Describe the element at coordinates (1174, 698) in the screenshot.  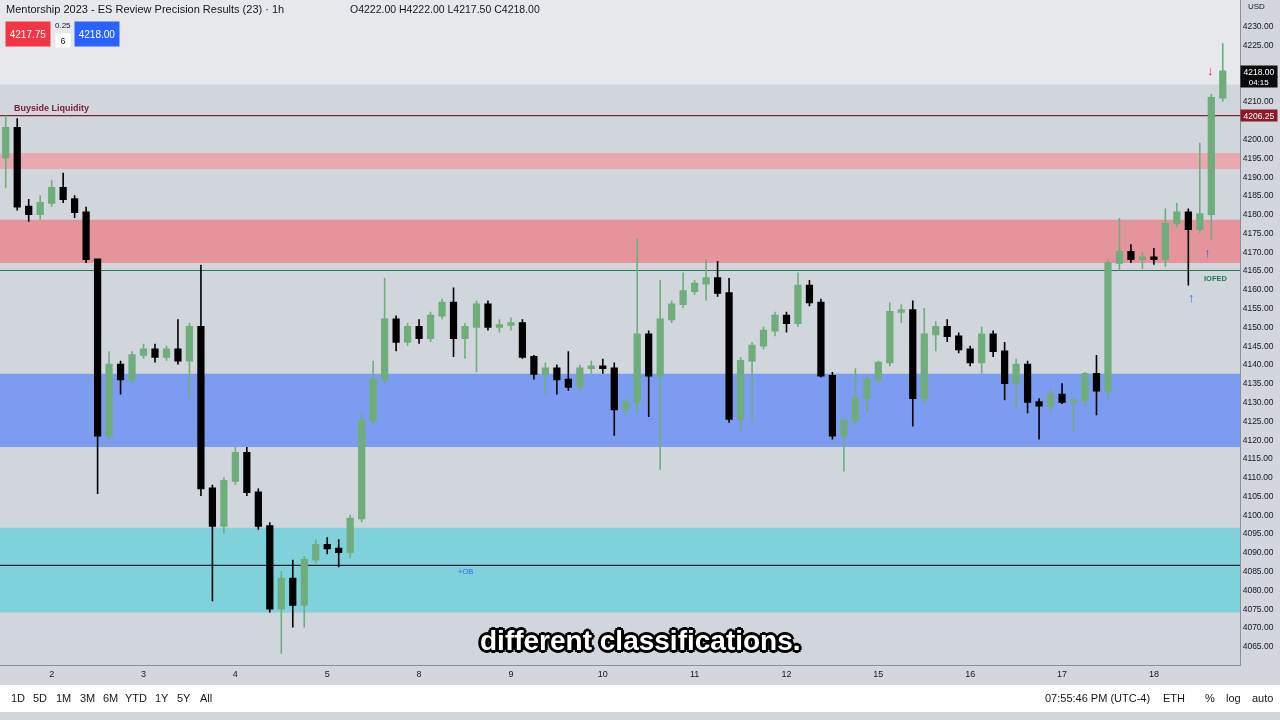
I see `text: ETH` at that location.